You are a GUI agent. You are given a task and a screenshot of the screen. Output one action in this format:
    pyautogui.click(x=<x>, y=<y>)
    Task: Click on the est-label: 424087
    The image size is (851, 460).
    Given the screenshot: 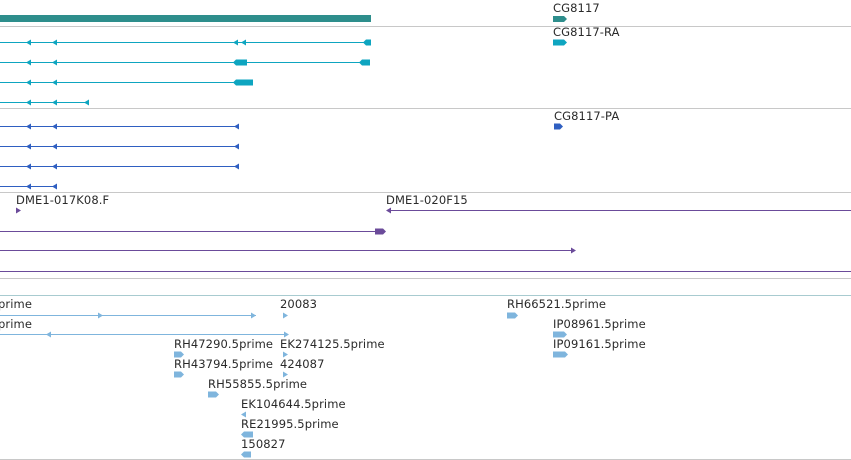 What is the action you would take?
    pyautogui.click(x=302, y=364)
    